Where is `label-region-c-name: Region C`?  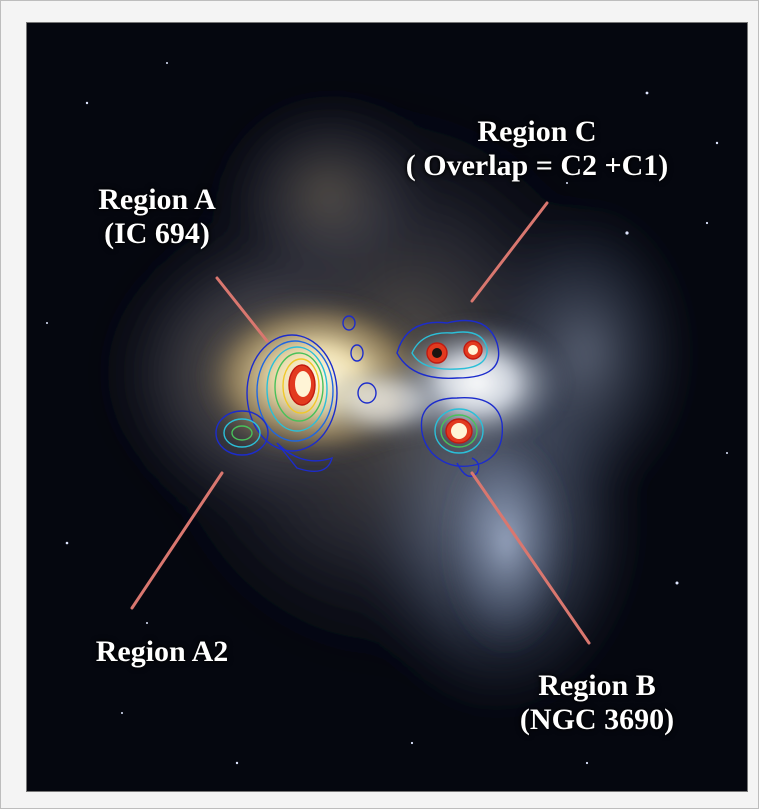
label-region-c-name: Region C is located at coordinates (537, 131).